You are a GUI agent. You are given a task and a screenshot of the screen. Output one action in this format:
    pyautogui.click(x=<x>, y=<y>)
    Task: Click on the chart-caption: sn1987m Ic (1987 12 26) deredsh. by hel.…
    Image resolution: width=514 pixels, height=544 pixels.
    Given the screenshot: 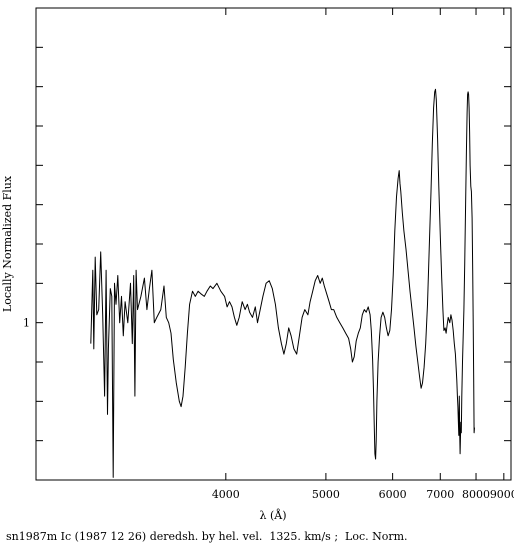 What is the action you would take?
    pyautogui.click(x=207, y=536)
    